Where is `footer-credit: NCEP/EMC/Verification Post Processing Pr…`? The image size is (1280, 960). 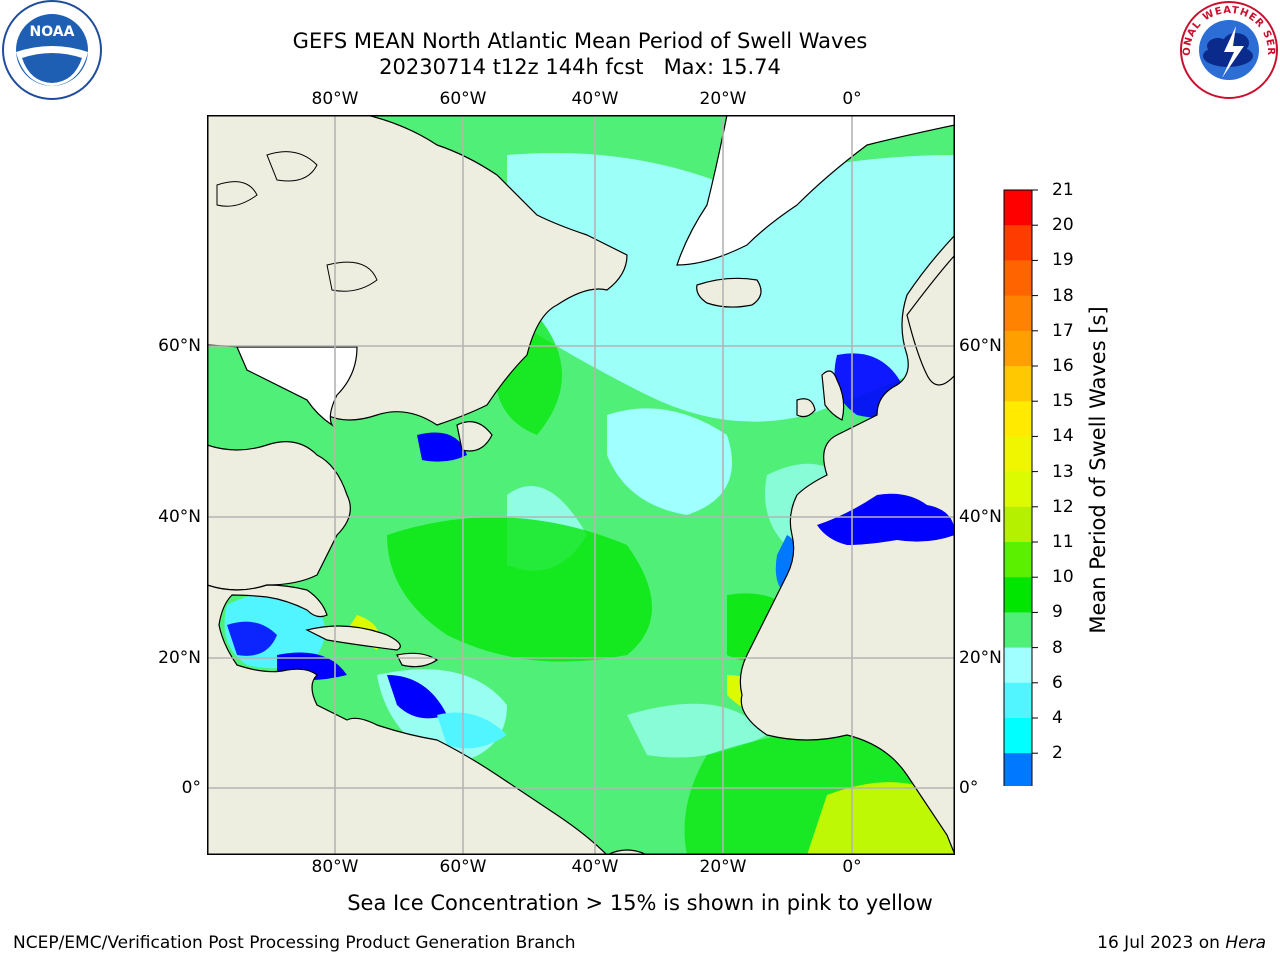
footer-credit: NCEP/EMC/Verification Post Processing Pr… is located at coordinates (294, 943).